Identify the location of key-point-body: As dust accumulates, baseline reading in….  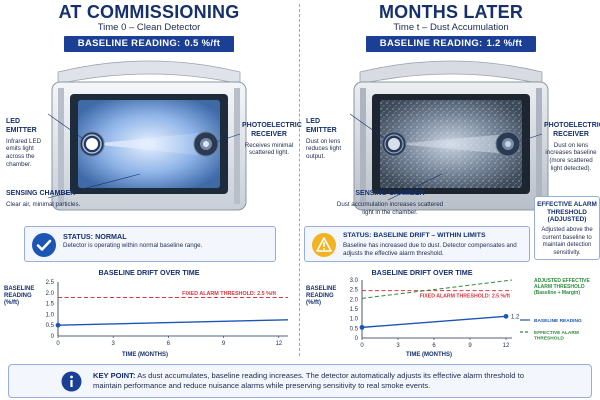
(308, 381).